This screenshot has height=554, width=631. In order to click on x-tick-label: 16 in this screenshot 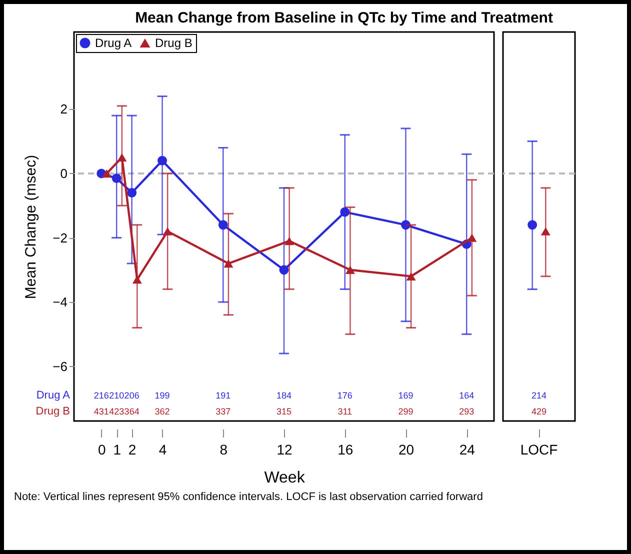, I will do `click(346, 450)`.